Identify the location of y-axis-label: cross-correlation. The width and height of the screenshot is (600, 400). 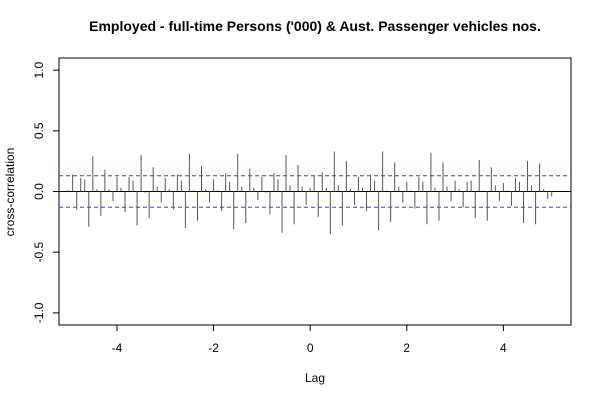
(10, 192).